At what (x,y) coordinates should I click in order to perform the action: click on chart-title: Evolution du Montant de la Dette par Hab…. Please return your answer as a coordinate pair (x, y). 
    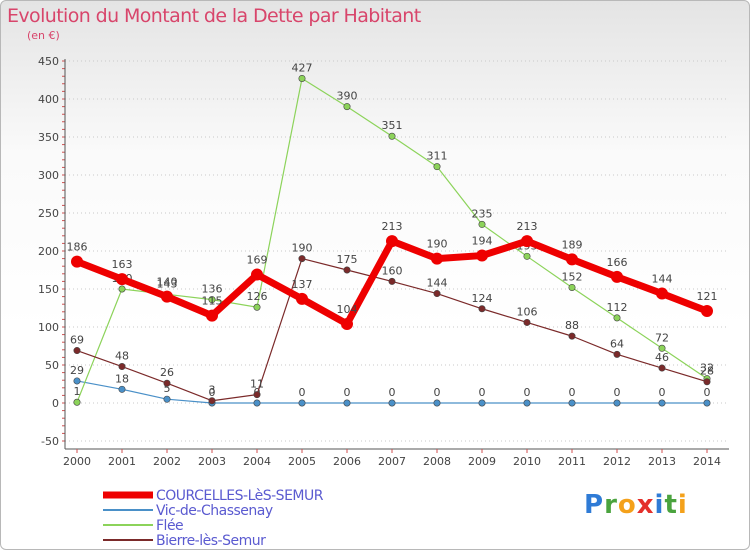
    Looking at the image, I should click on (214, 16).